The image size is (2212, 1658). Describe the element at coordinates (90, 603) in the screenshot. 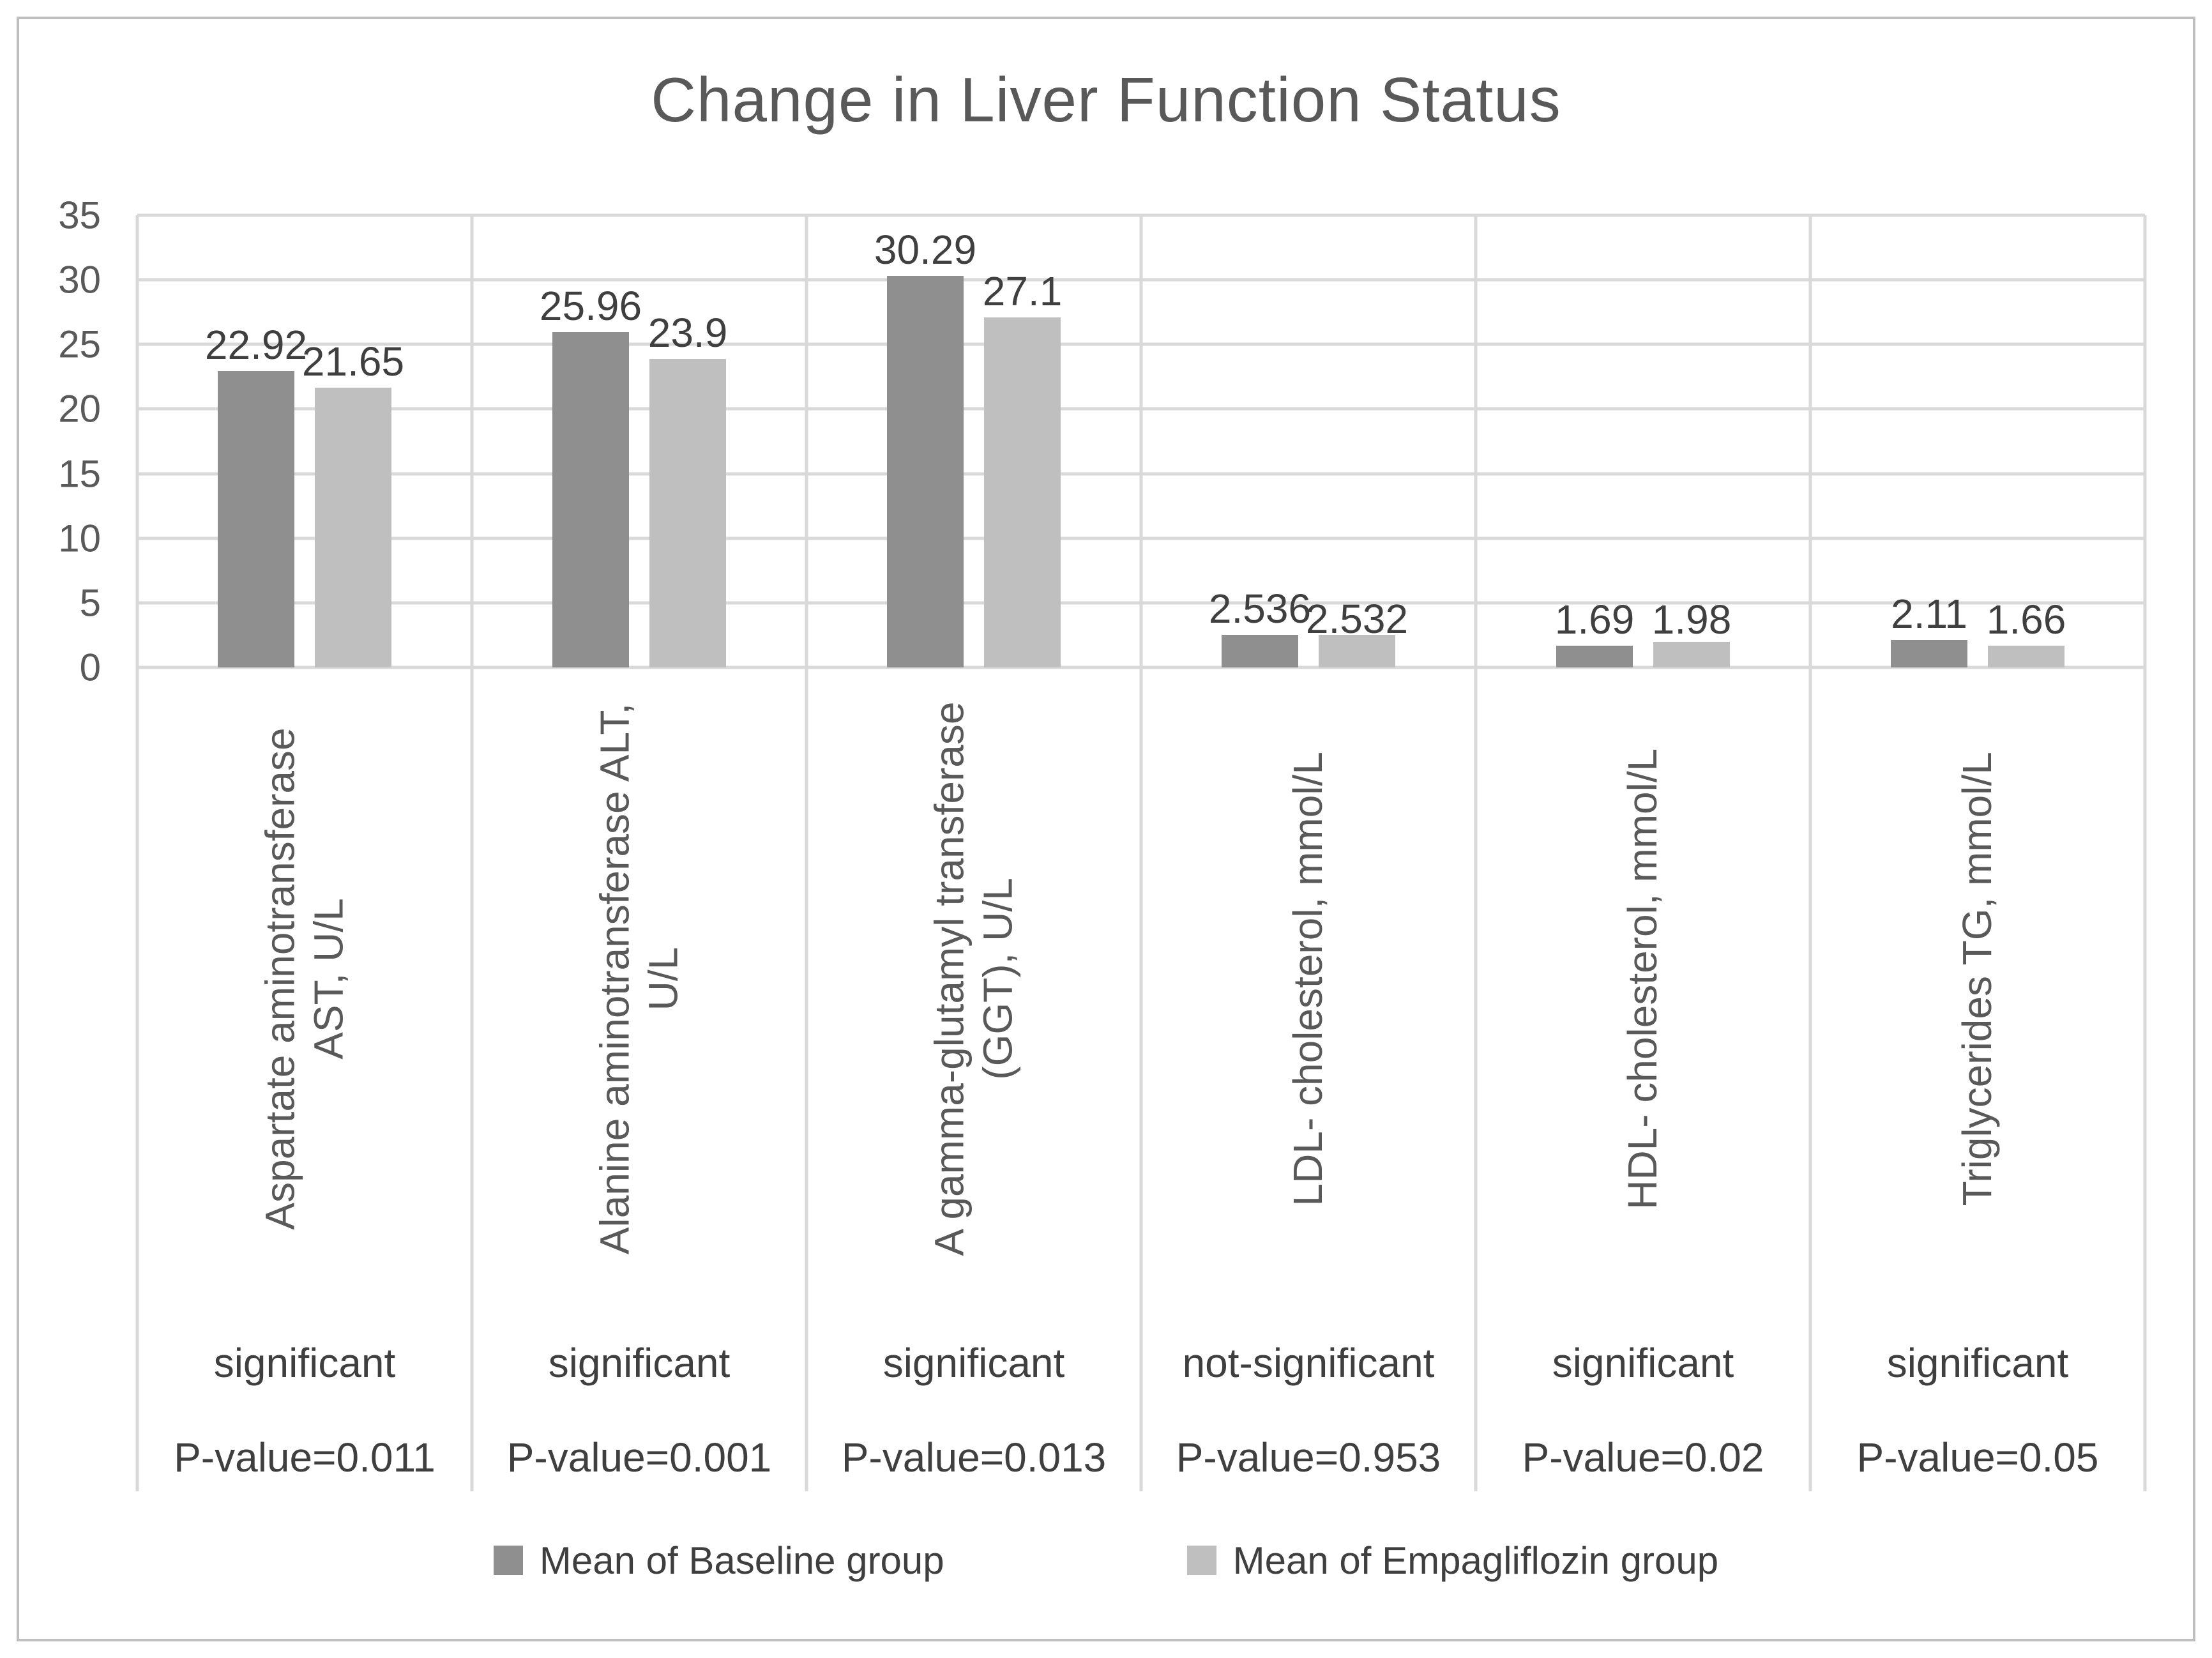

I see `y-axis-tick-label: 5` at that location.